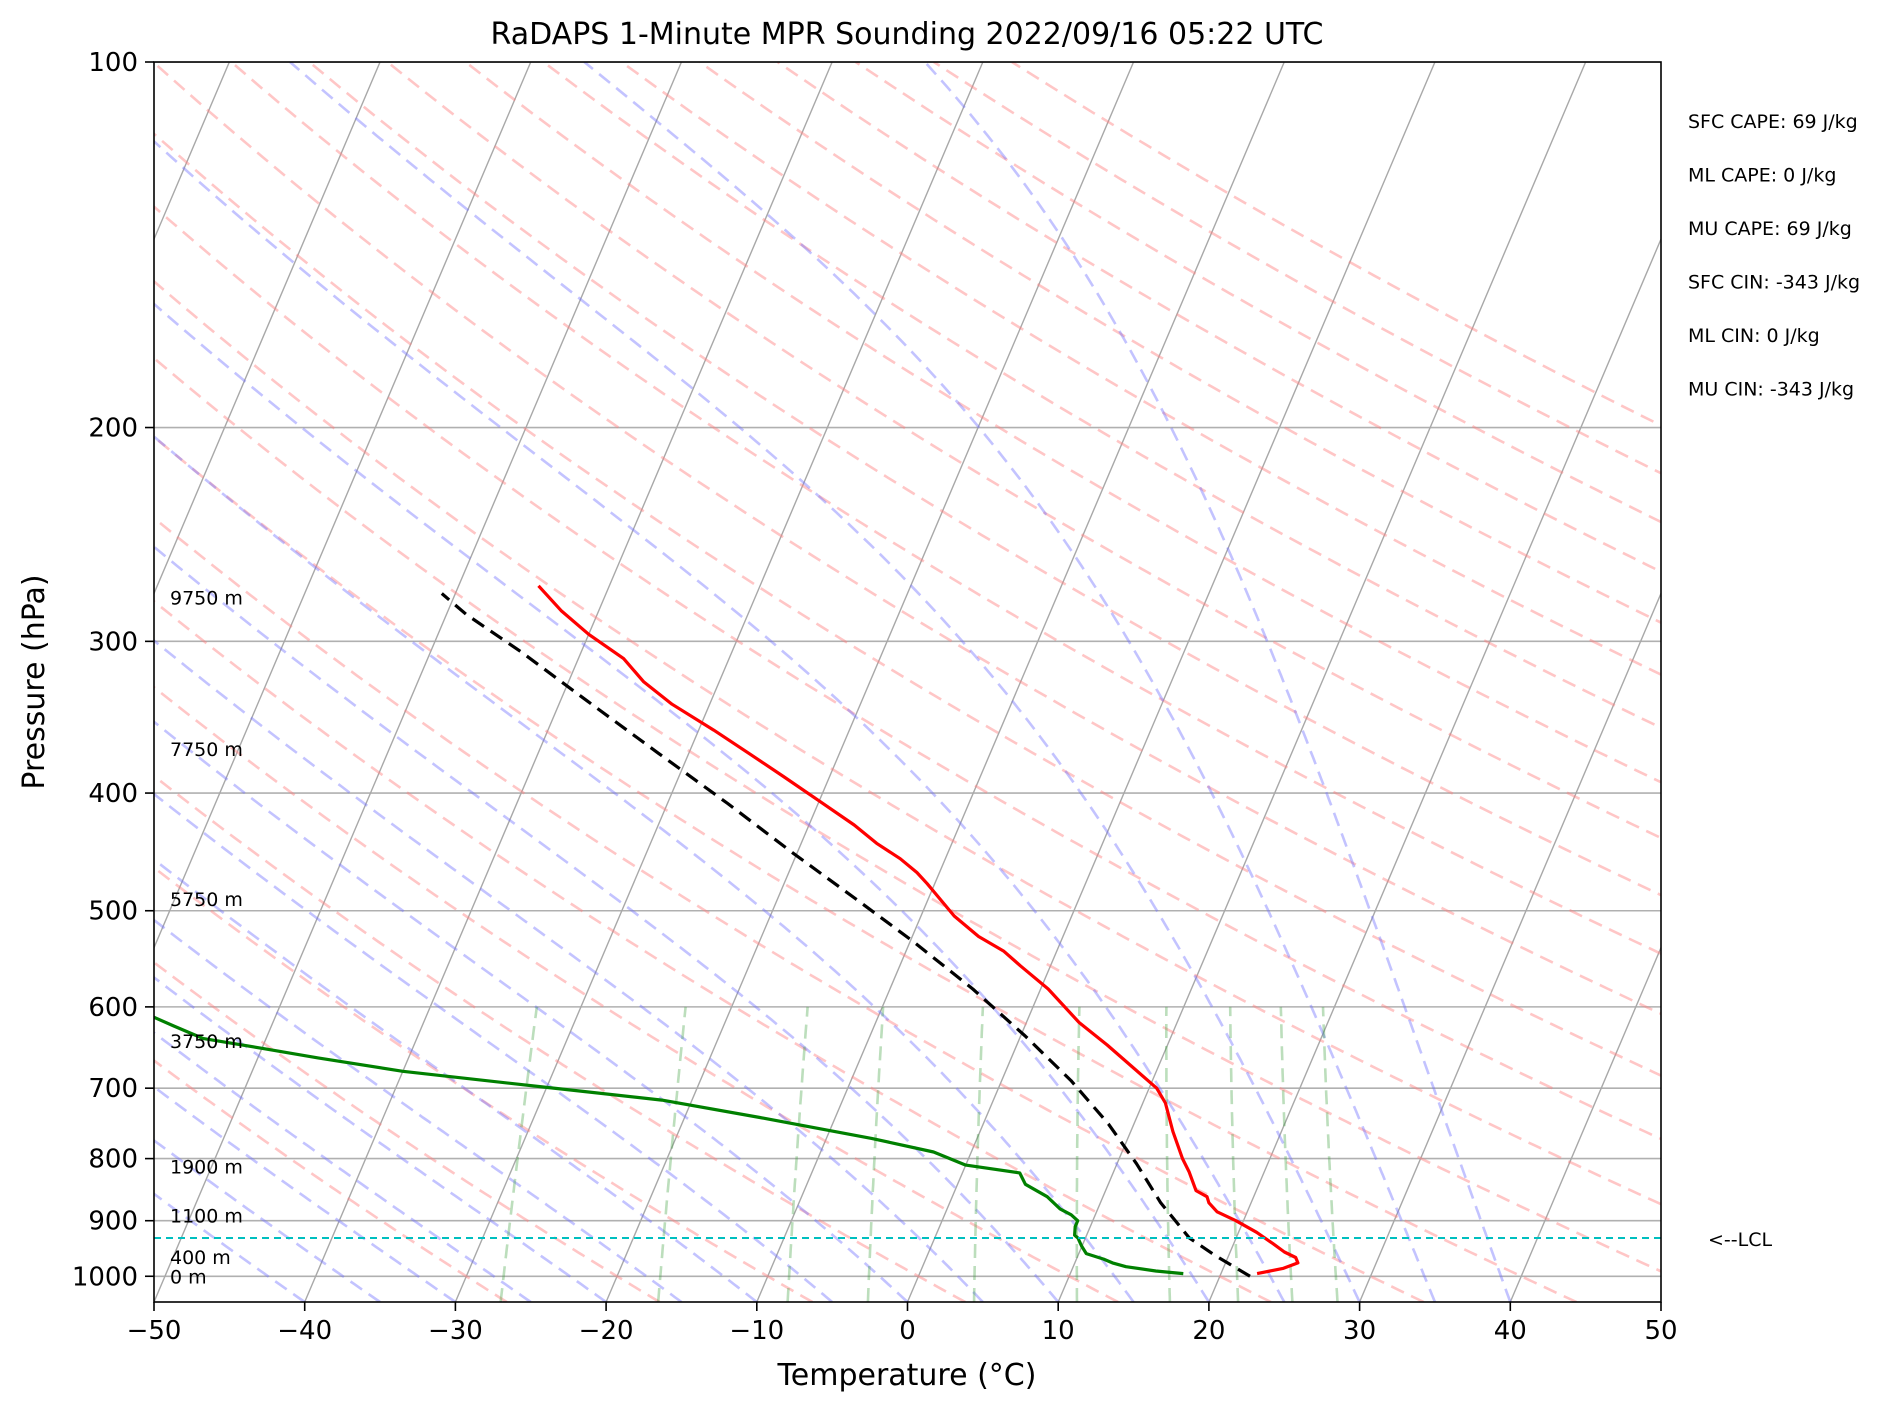 This screenshot has height=1410, width=1899. Describe the element at coordinates (34, 681) in the screenshot. I see `y-axis-label: Pressure (hPa)` at that location.